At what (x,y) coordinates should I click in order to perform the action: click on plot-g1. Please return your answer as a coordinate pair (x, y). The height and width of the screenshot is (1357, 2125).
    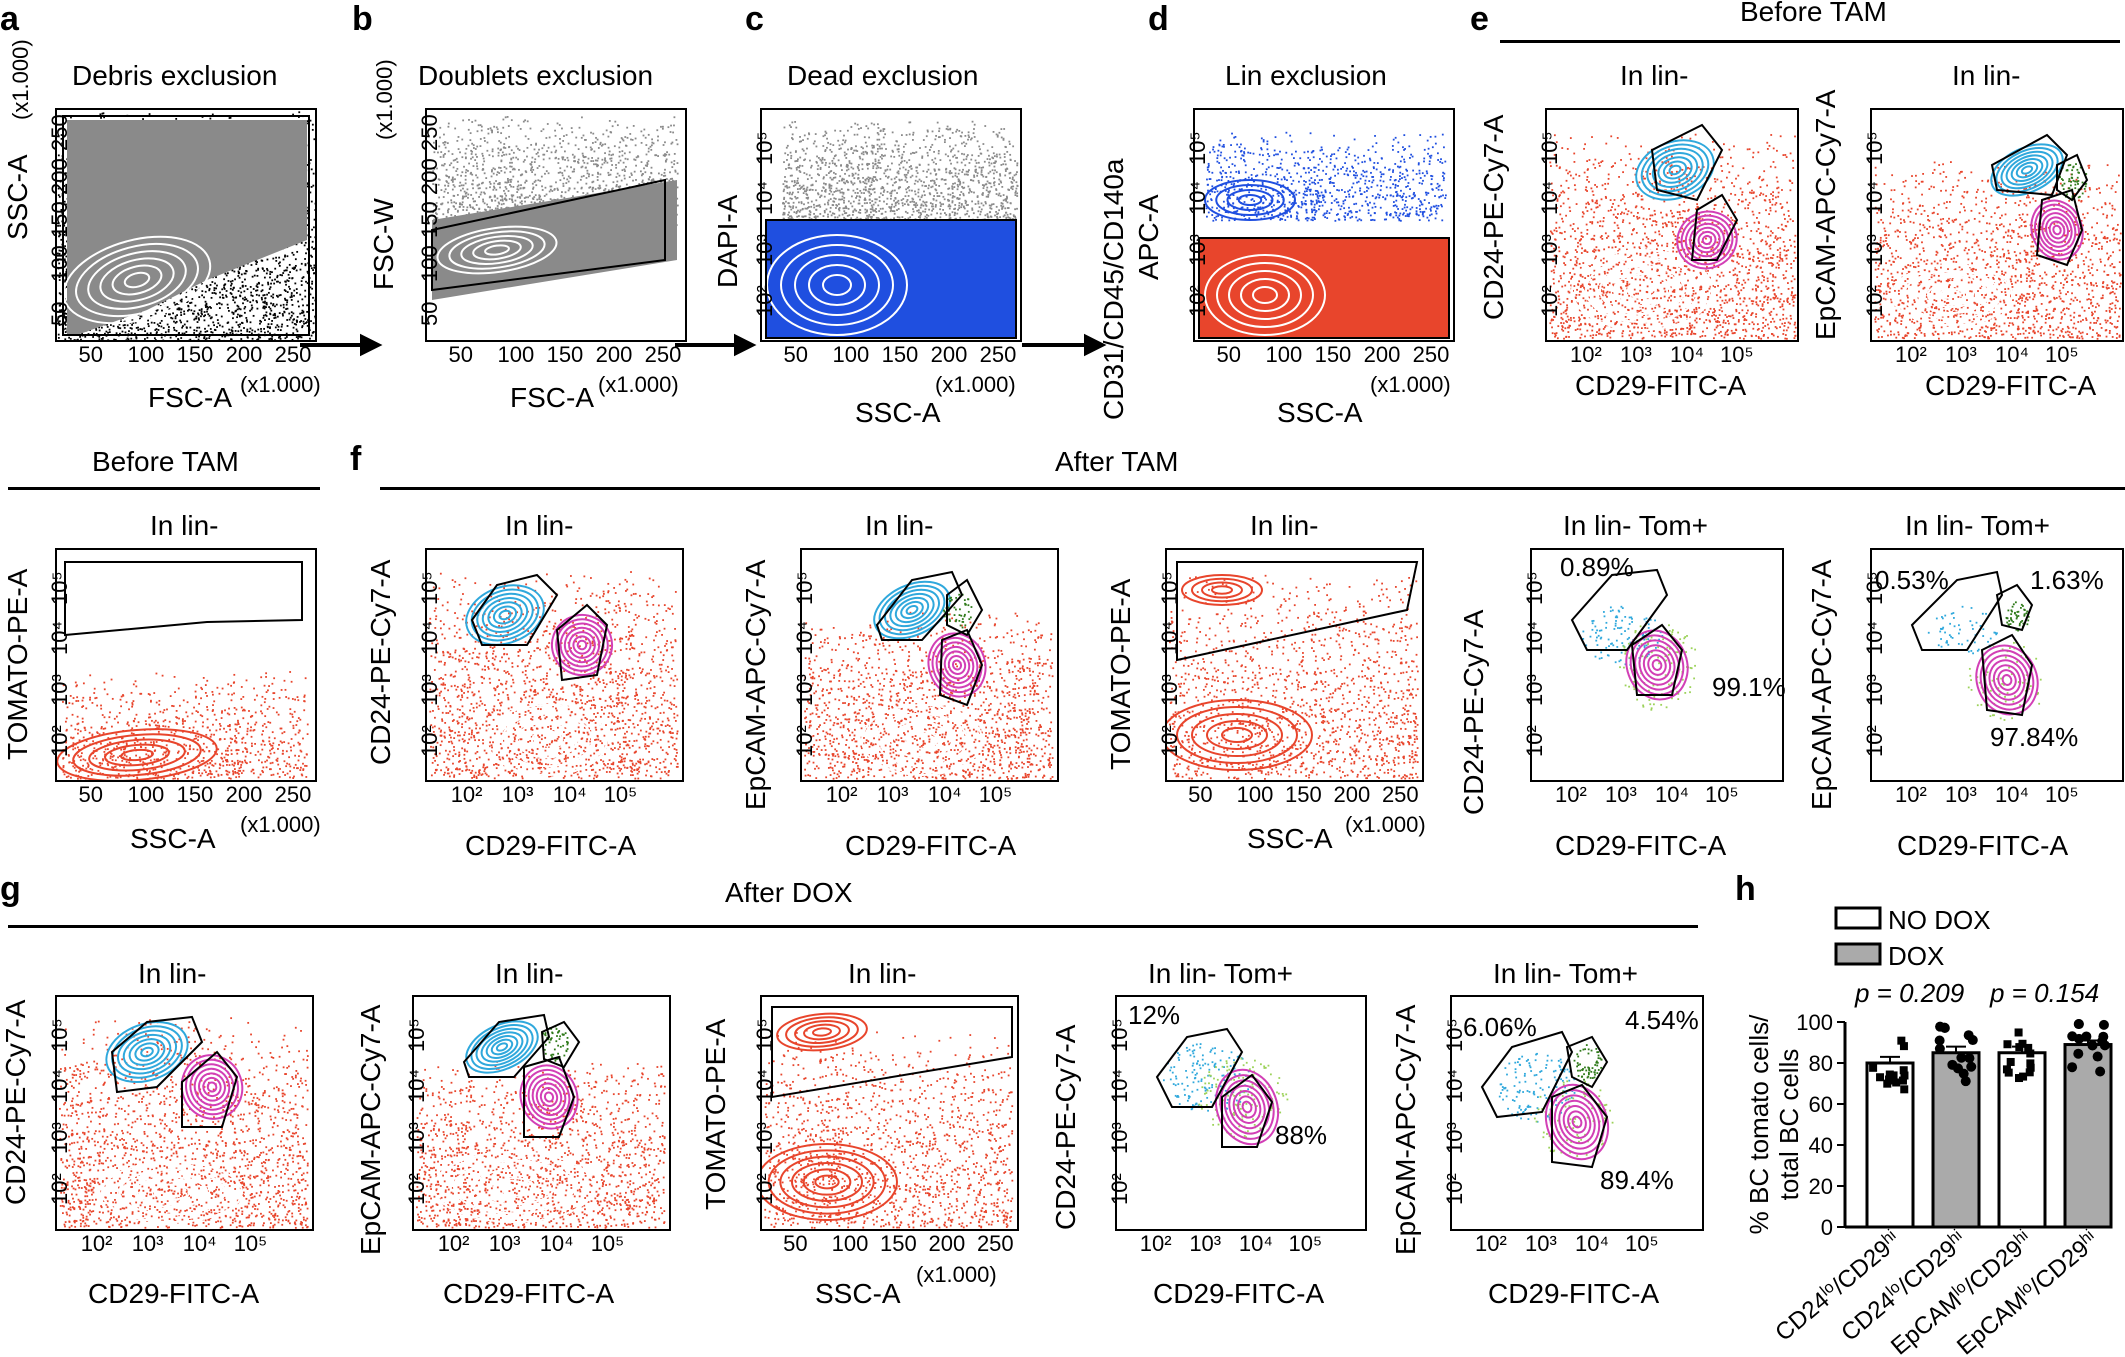
    Looking at the image, I should click on (184, 1113).